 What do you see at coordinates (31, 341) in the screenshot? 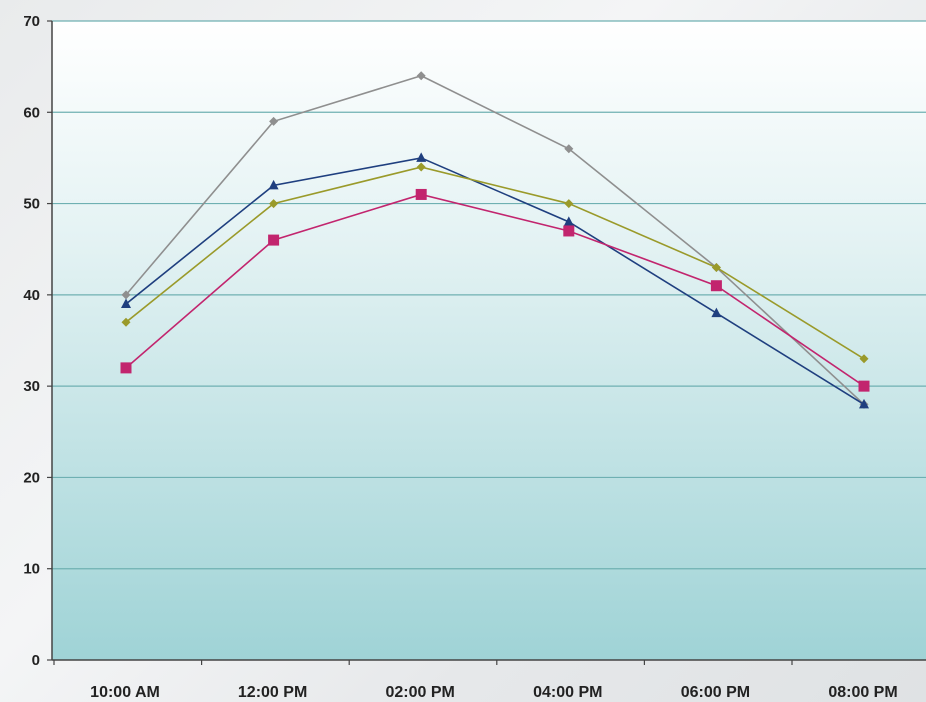
I see `y-tick-labels: 0 10 20 30 40 50 60 70` at bounding box center [31, 341].